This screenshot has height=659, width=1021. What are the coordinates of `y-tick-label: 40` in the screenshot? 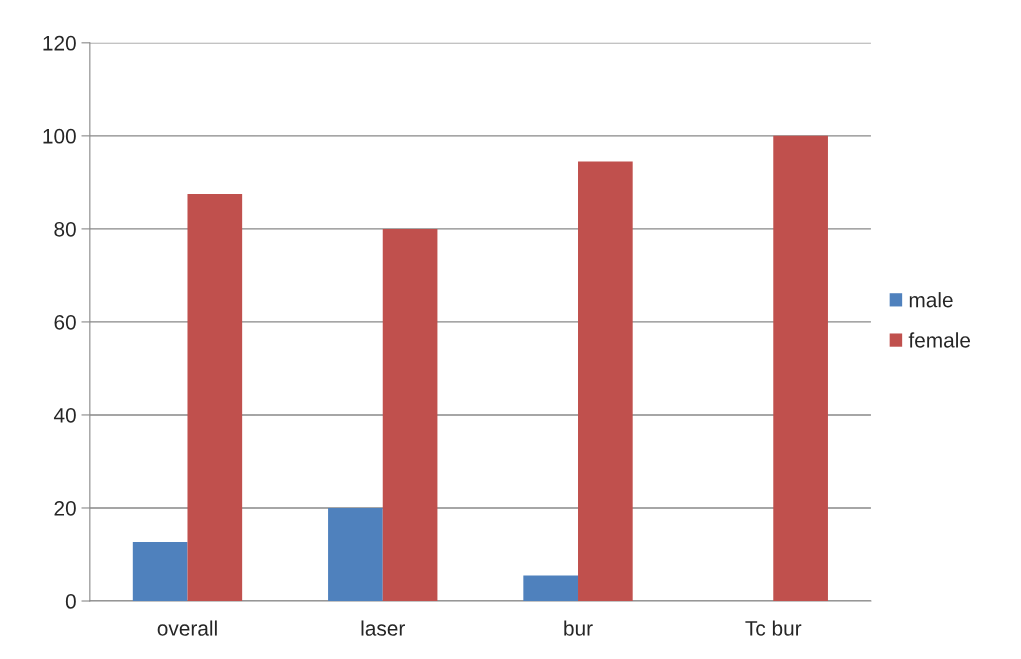 It's located at (64, 415).